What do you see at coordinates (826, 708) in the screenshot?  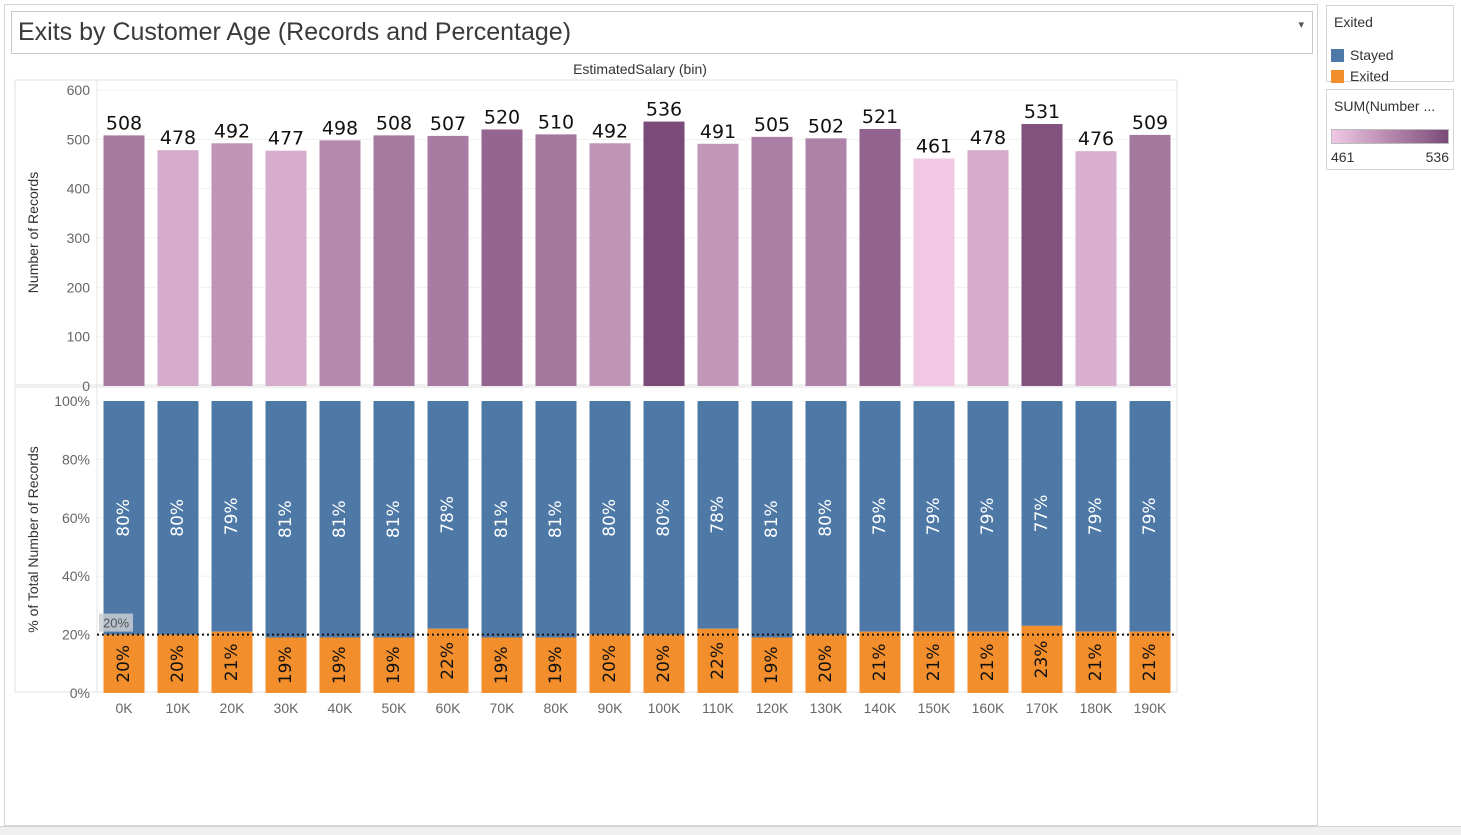 I see `x-tick-label: 130K` at bounding box center [826, 708].